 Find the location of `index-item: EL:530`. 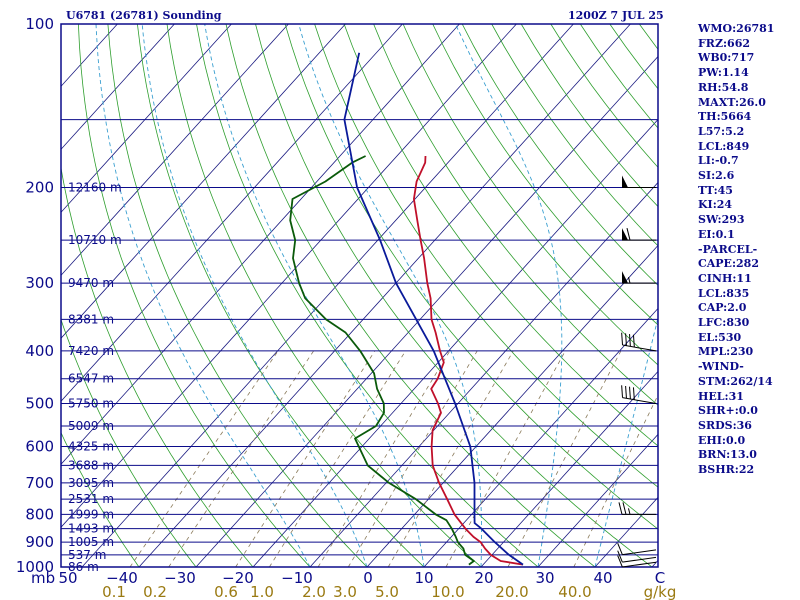

index-item: EL:530 is located at coordinates (720, 337).